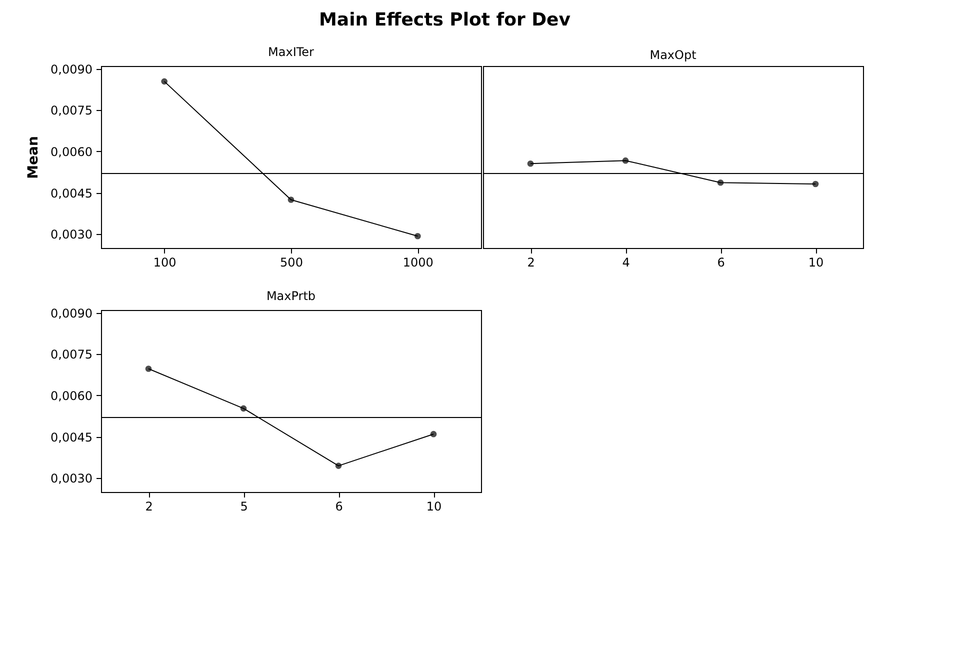 The width and height of the screenshot is (968, 651). What do you see at coordinates (244, 507) in the screenshot?
I see `x-tick-label: 5` at bounding box center [244, 507].